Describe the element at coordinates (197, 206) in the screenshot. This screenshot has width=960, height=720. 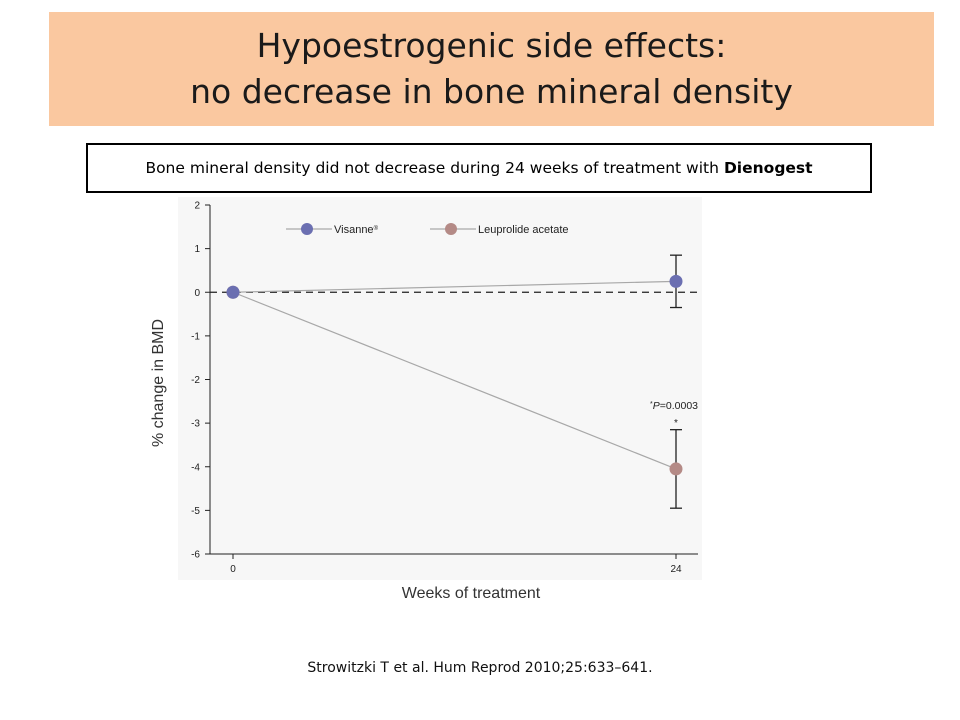
I see `y-tick-label: 2` at that location.